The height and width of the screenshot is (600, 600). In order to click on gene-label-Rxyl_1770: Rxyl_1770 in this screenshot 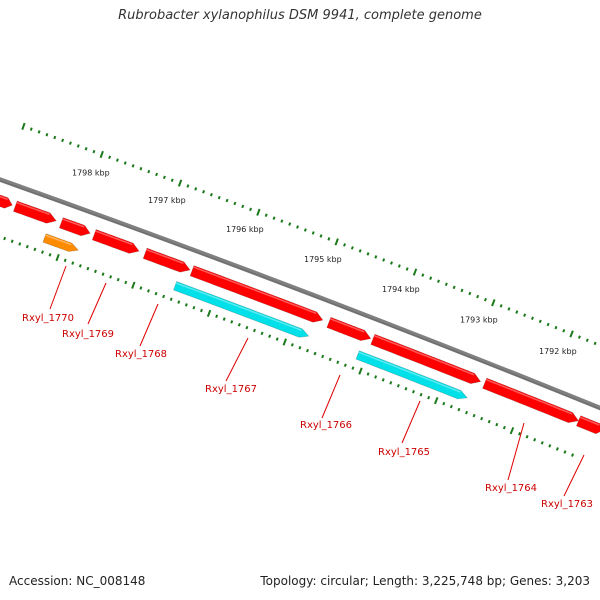, I will do `click(48, 318)`.